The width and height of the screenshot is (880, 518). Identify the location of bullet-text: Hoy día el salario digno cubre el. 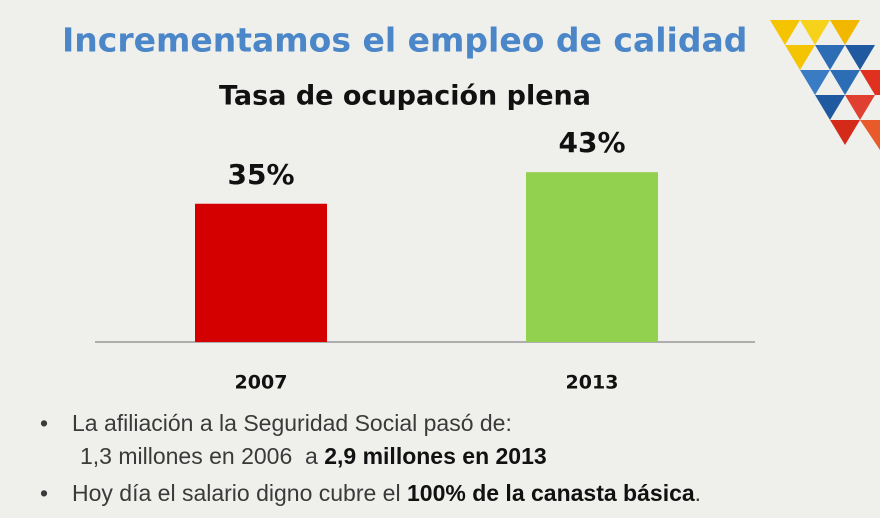
(239, 493).